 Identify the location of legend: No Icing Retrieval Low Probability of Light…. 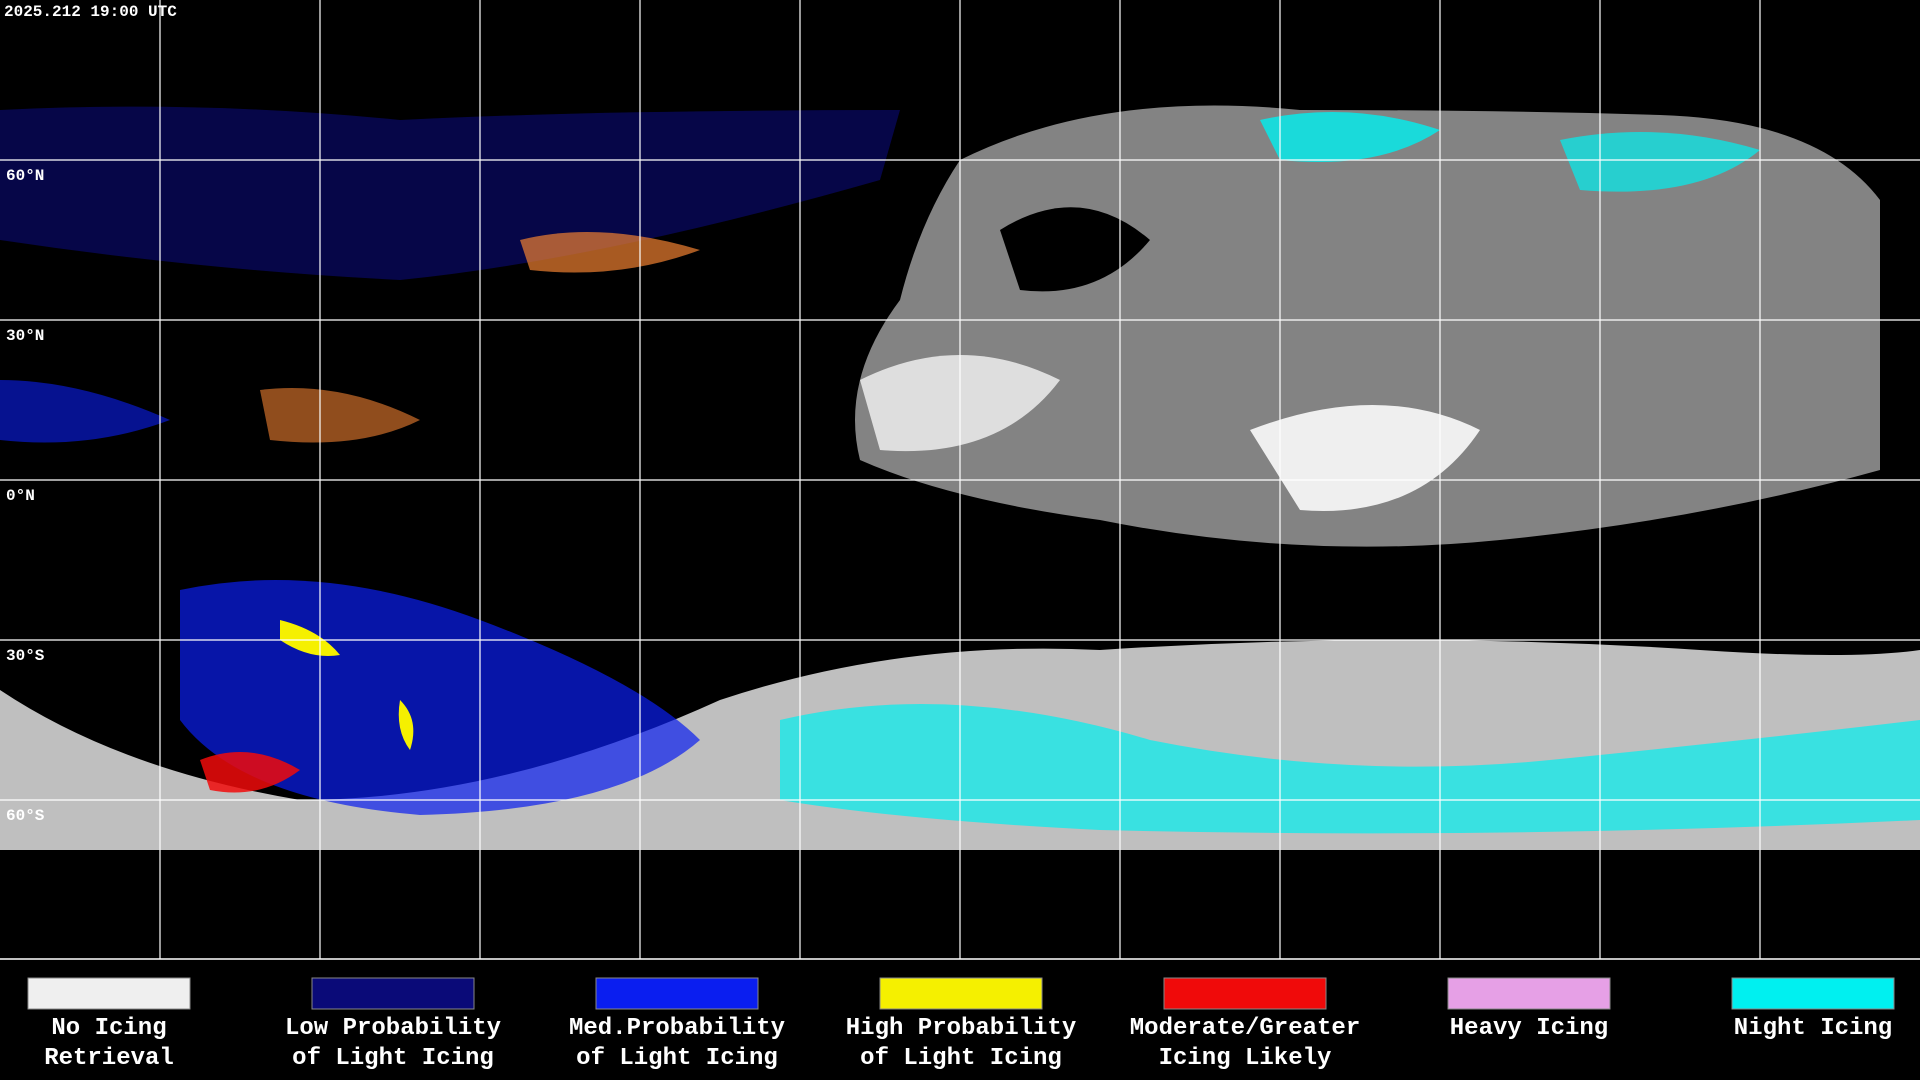
(961, 1024).